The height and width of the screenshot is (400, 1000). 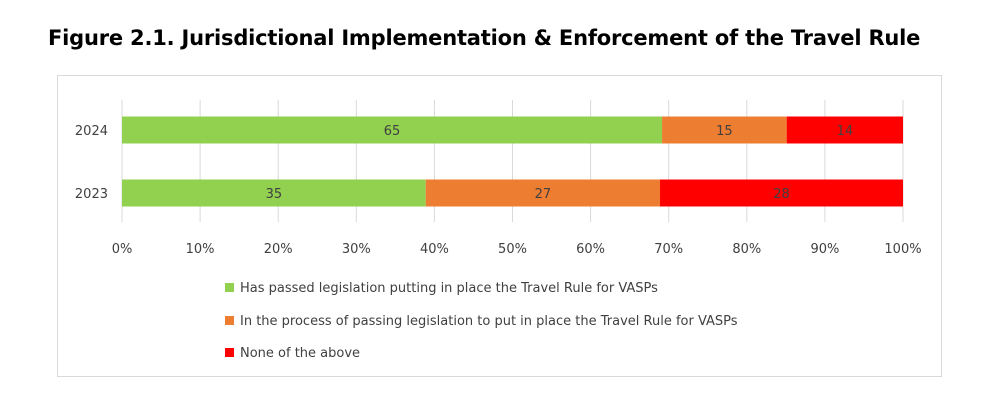 I want to click on bar-data-label: 15, so click(x=724, y=131).